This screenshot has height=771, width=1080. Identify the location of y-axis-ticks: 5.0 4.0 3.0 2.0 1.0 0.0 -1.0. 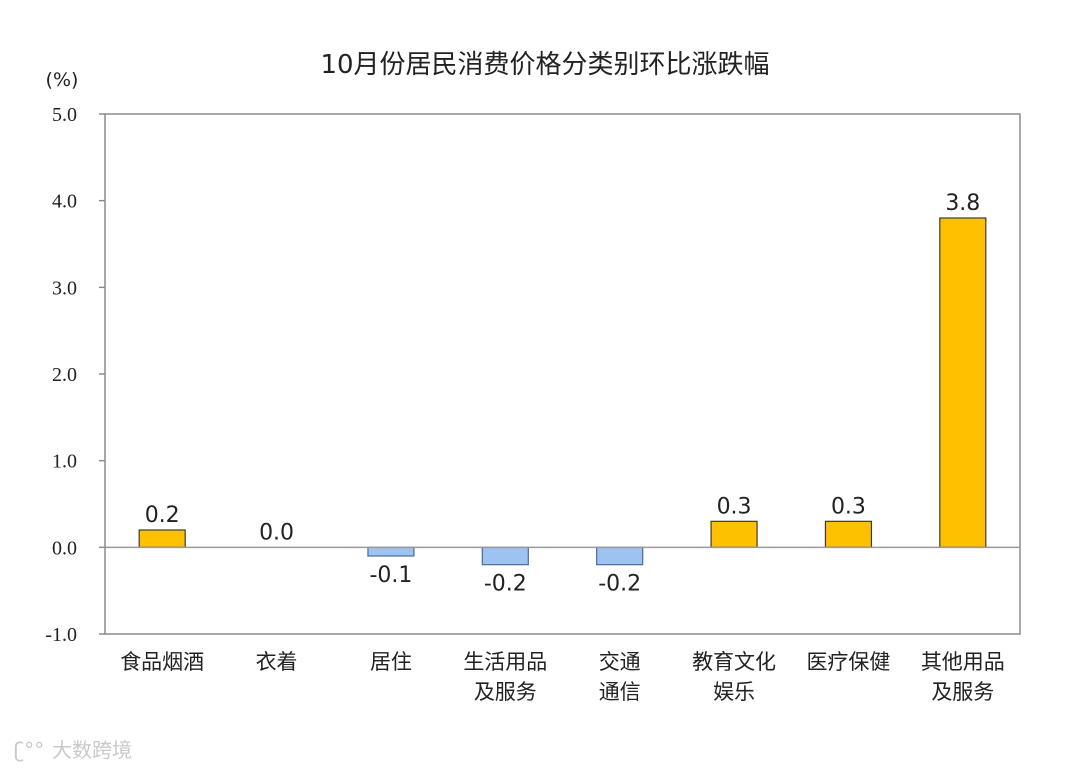
(75, 375).